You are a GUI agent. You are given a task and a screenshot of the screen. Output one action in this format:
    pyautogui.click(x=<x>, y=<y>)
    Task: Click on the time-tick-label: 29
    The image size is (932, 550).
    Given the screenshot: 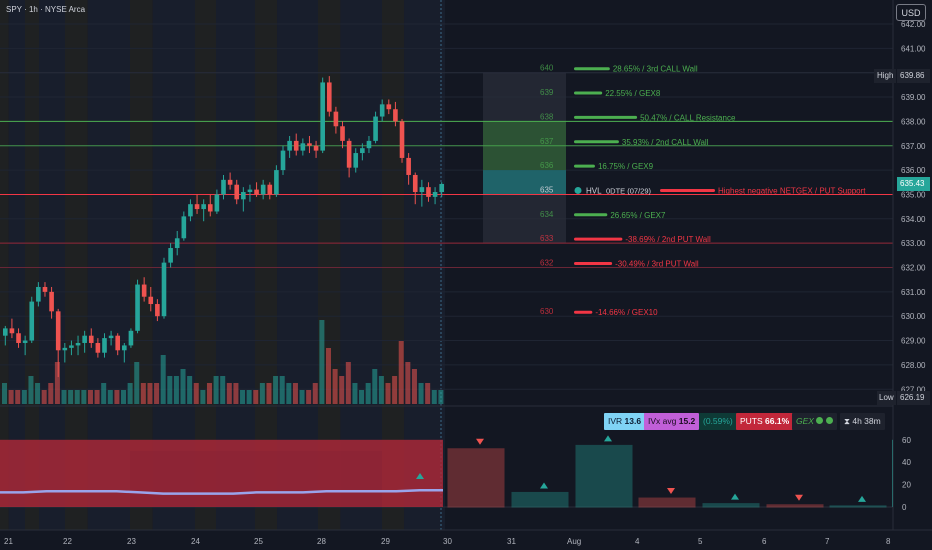 What is the action you would take?
    pyautogui.click(x=385, y=541)
    